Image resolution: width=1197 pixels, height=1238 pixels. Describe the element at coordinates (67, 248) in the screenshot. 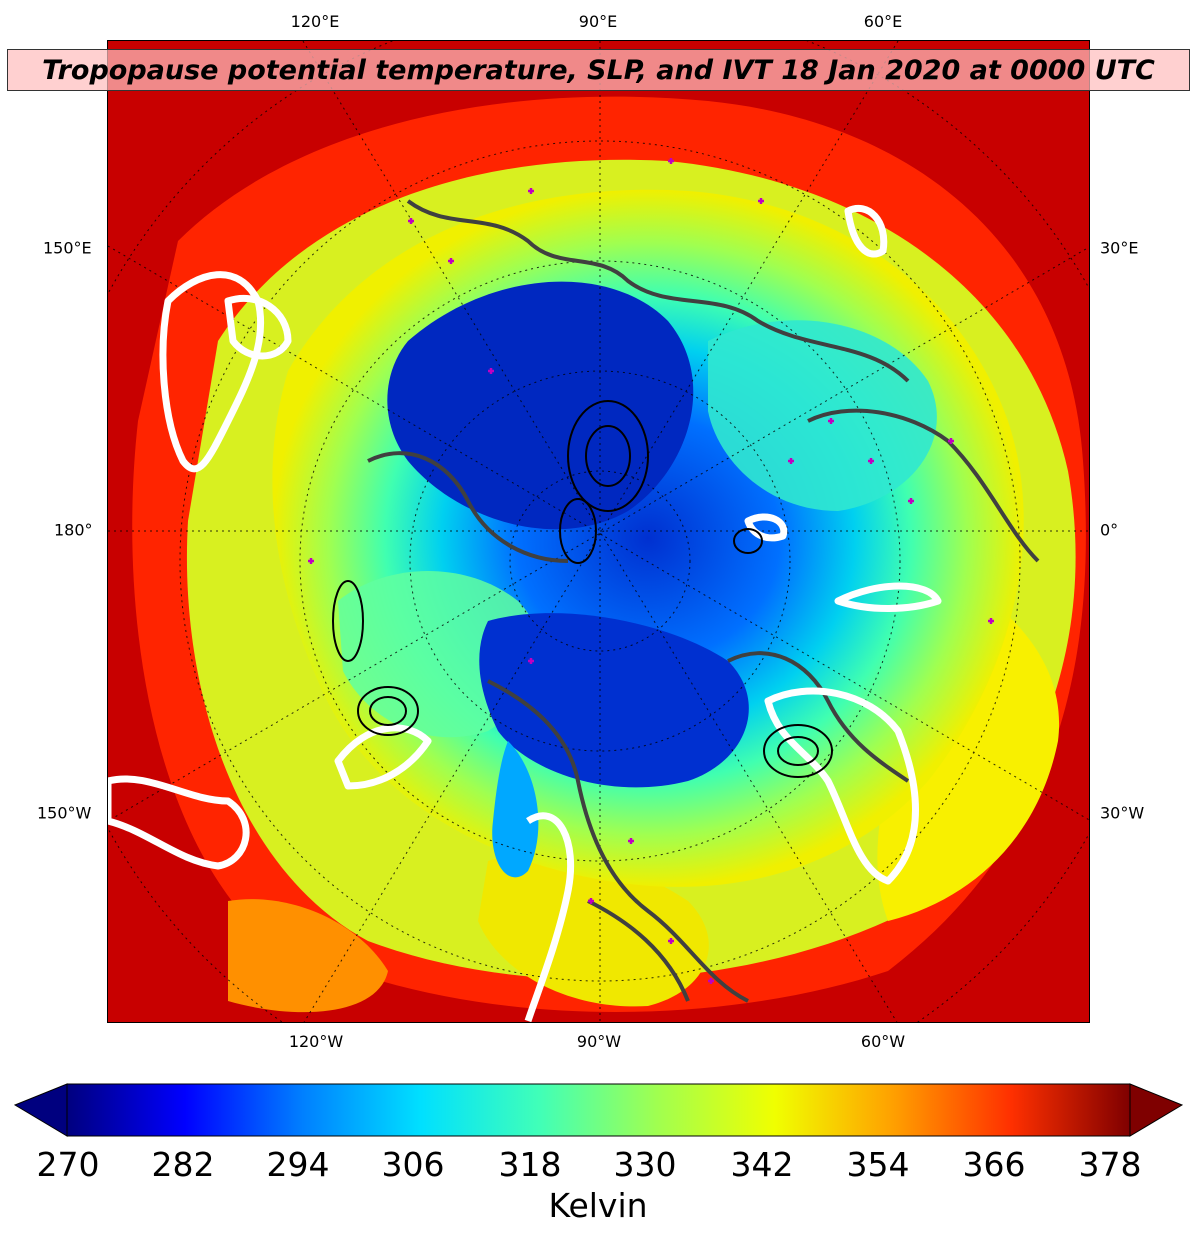

I see `left-label-150e: 150°E` at that location.